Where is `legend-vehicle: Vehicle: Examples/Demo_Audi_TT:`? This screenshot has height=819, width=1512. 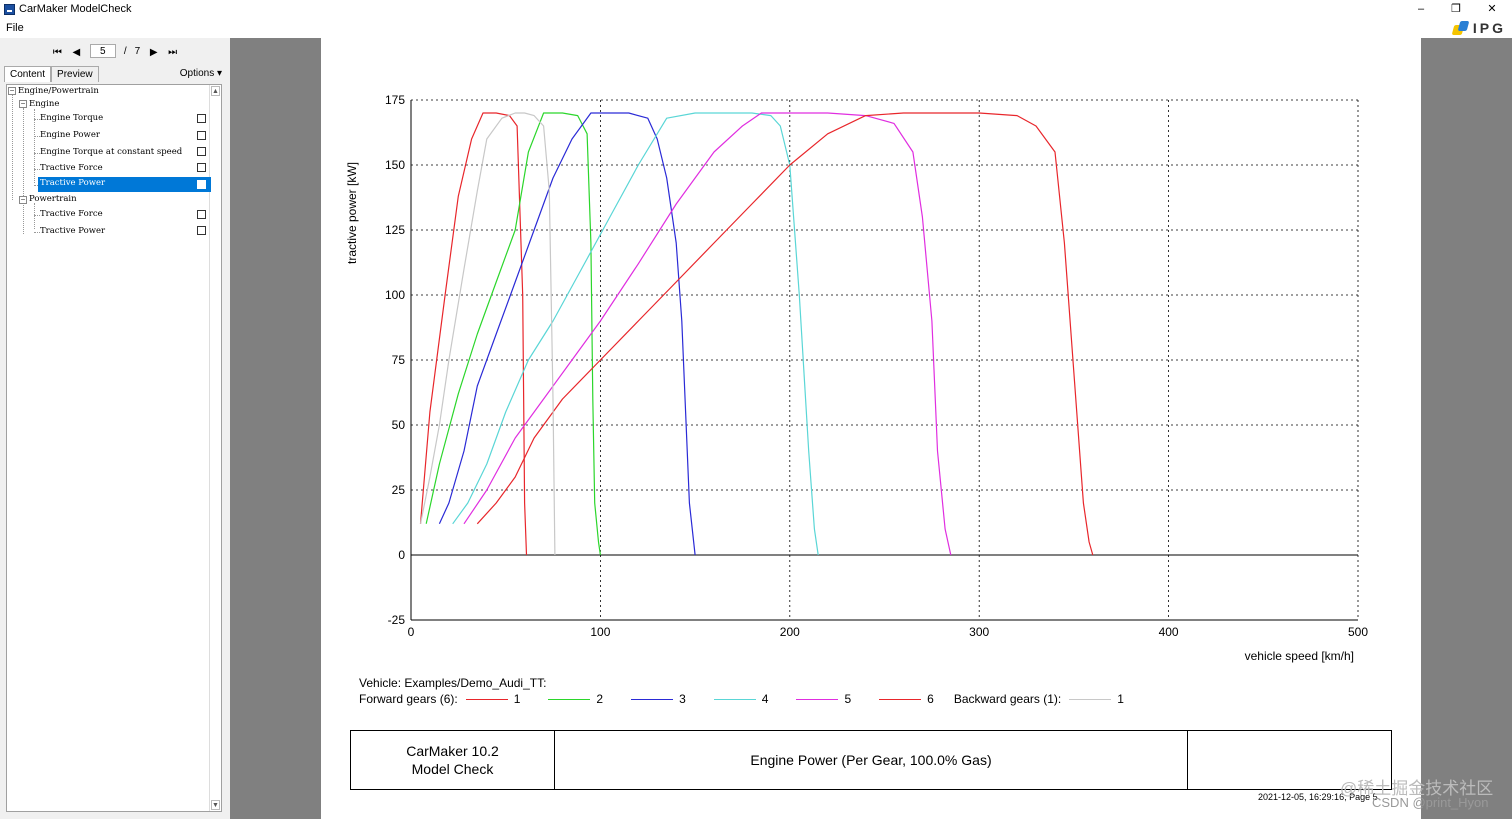
legend-vehicle: Vehicle: Examples/Demo_Audi_TT: is located at coordinates (453, 683).